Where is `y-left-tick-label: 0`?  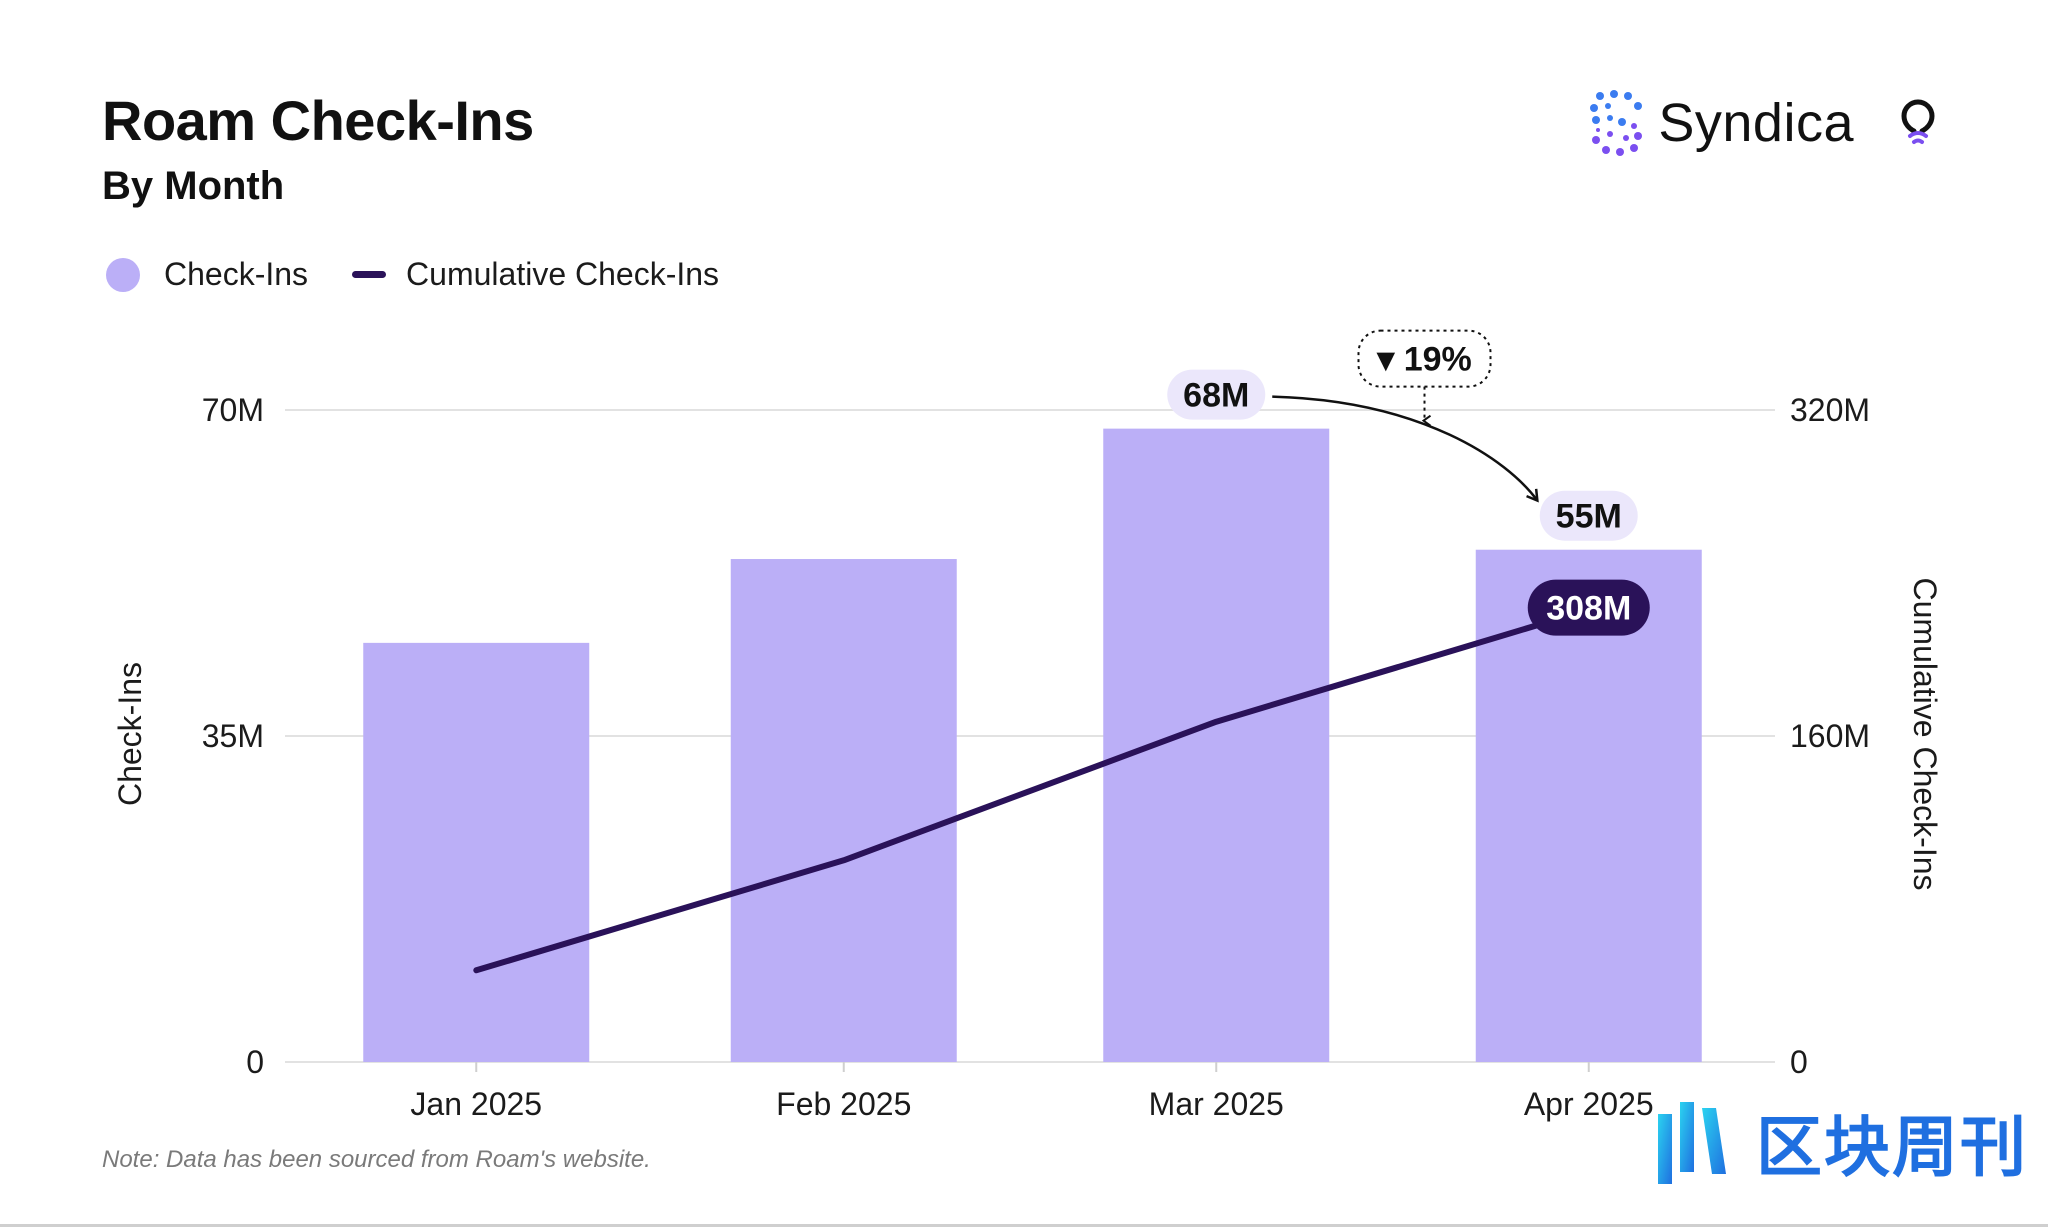 y-left-tick-label: 0 is located at coordinates (255, 1062).